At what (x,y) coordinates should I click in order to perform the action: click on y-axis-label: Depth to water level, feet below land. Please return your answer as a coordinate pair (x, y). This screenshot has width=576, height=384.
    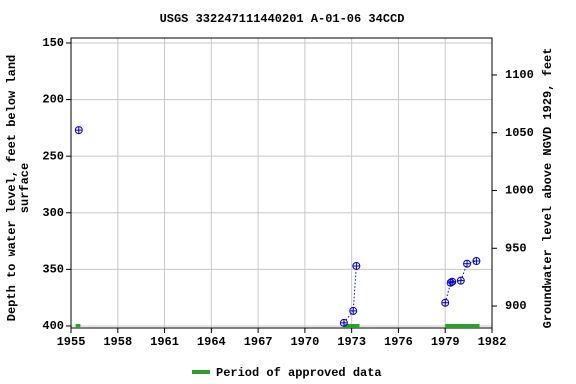
    Looking at the image, I should click on (12, 188).